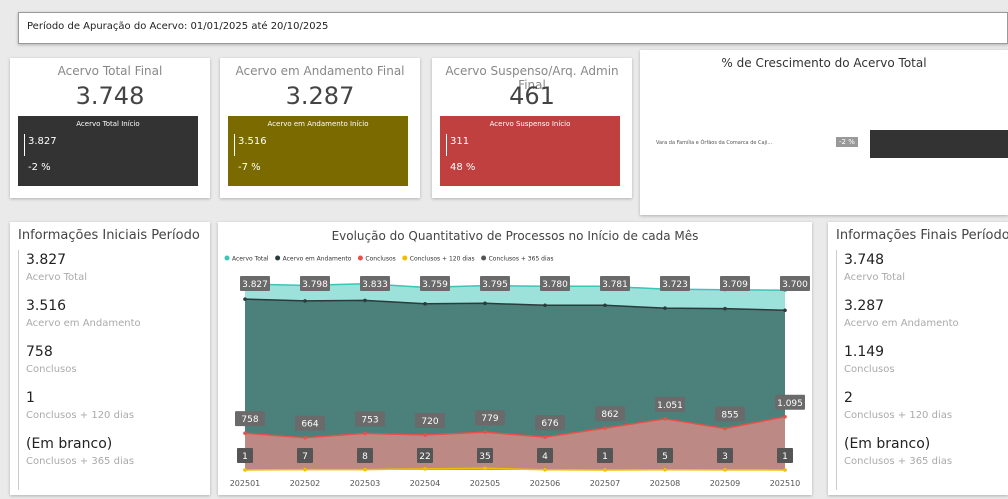 The image size is (1008, 499). What do you see at coordinates (315, 285) in the screenshot?
I see `data-label: 3.798` at bounding box center [315, 285].